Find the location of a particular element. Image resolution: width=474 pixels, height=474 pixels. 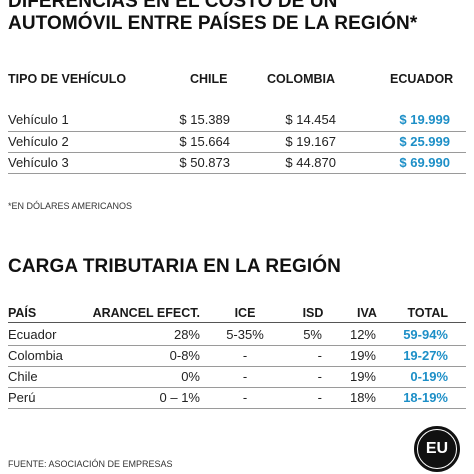

tariff-value: 0-8% is located at coordinates (184, 355).